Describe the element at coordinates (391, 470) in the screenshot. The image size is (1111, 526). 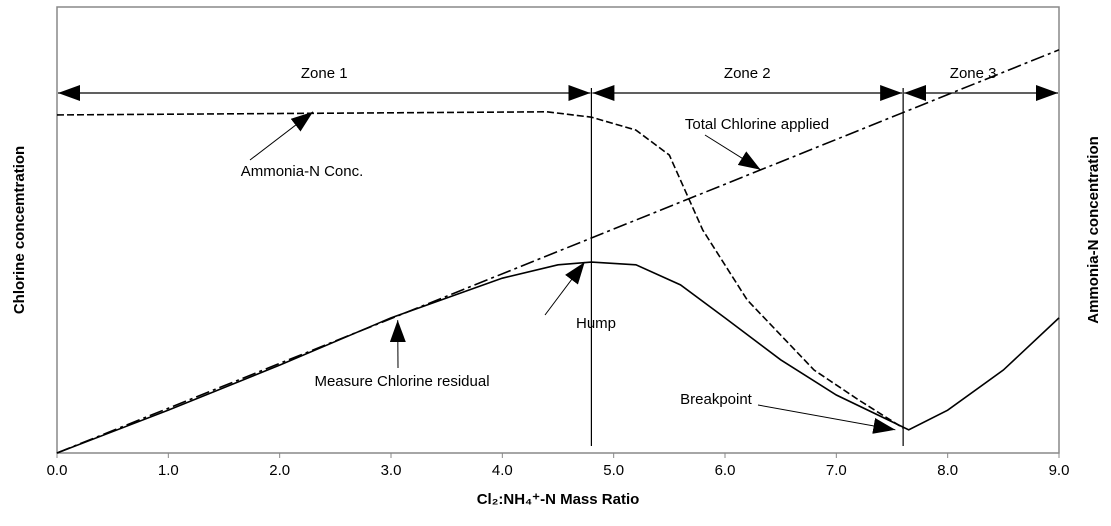
I see `x-tick-label: 3.0` at that location.